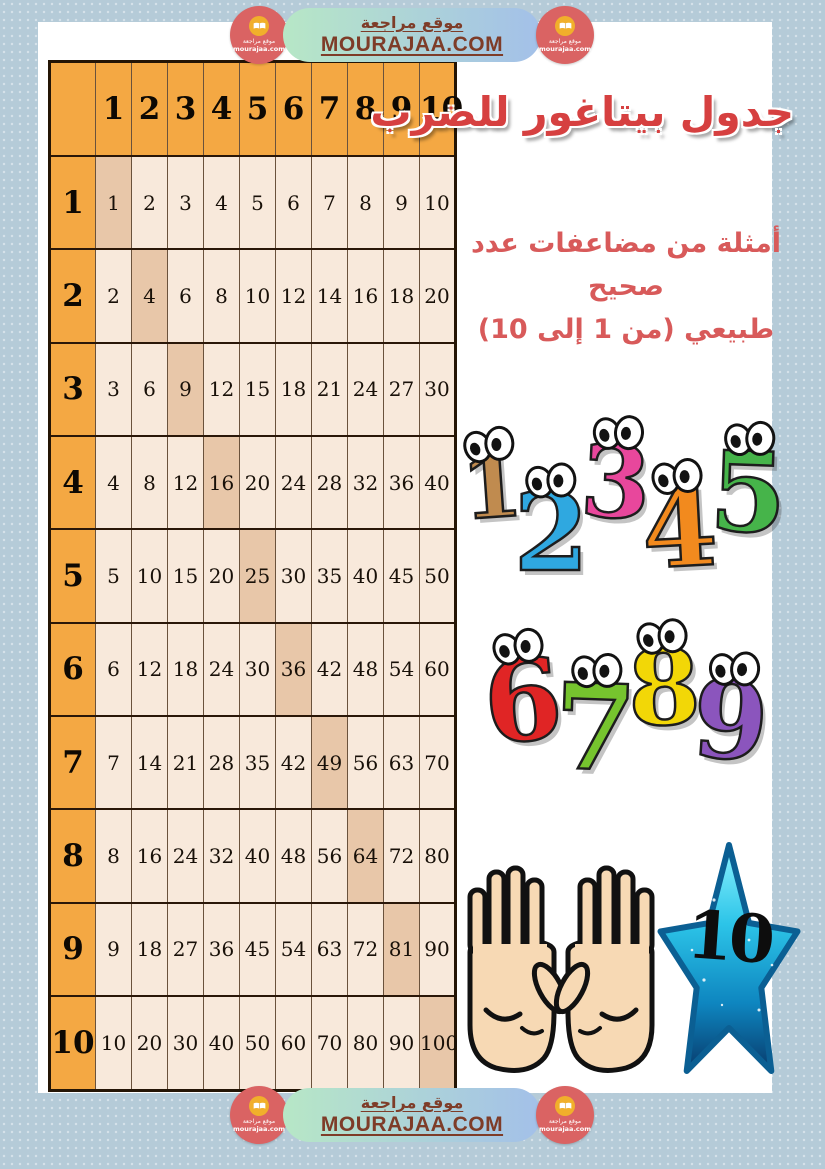 The width and height of the screenshot is (825, 1169). What do you see at coordinates (329, 389) in the screenshot?
I see `product-cell: 21` at bounding box center [329, 389].